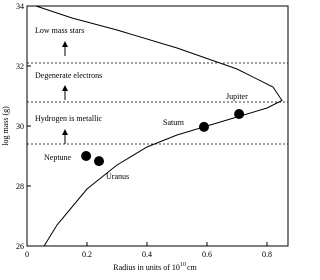 The height and width of the screenshot is (280, 320). I want to click on point-label: Saturn, so click(173, 122).